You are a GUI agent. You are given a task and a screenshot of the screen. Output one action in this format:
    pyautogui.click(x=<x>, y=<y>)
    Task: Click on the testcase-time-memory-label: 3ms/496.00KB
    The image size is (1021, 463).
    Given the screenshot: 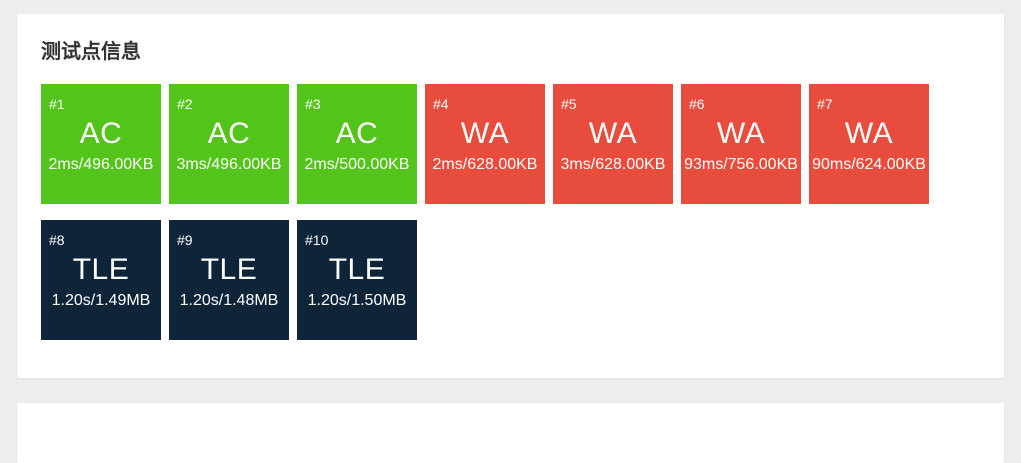 What is the action you would take?
    pyautogui.click(x=229, y=164)
    